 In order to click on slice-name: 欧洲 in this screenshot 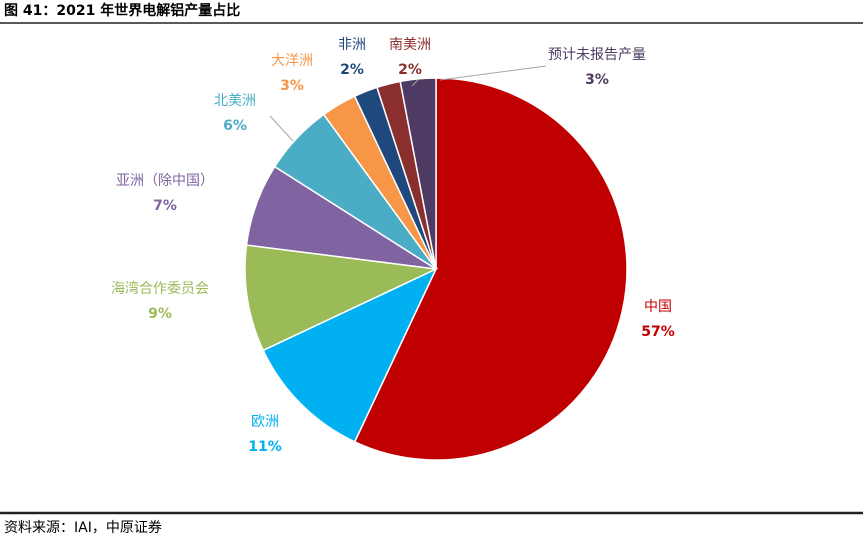, I will do `click(265, 422)`.